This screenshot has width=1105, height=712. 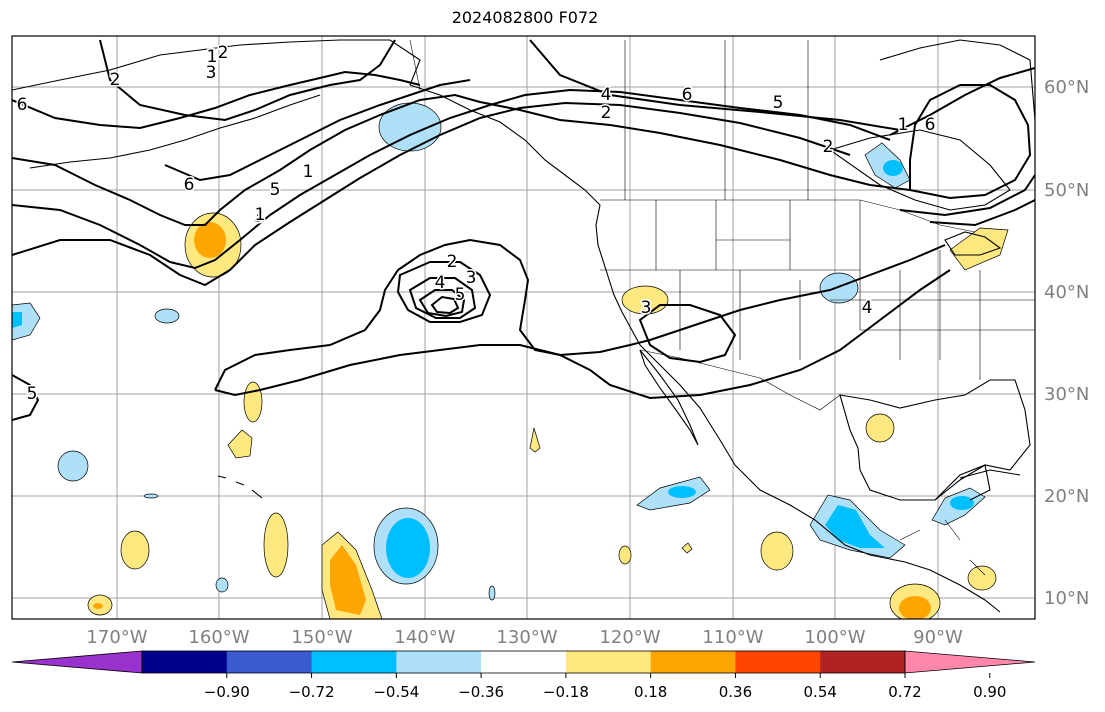 I want to click on gulf-of-mexico, so click(x=935, y=440).